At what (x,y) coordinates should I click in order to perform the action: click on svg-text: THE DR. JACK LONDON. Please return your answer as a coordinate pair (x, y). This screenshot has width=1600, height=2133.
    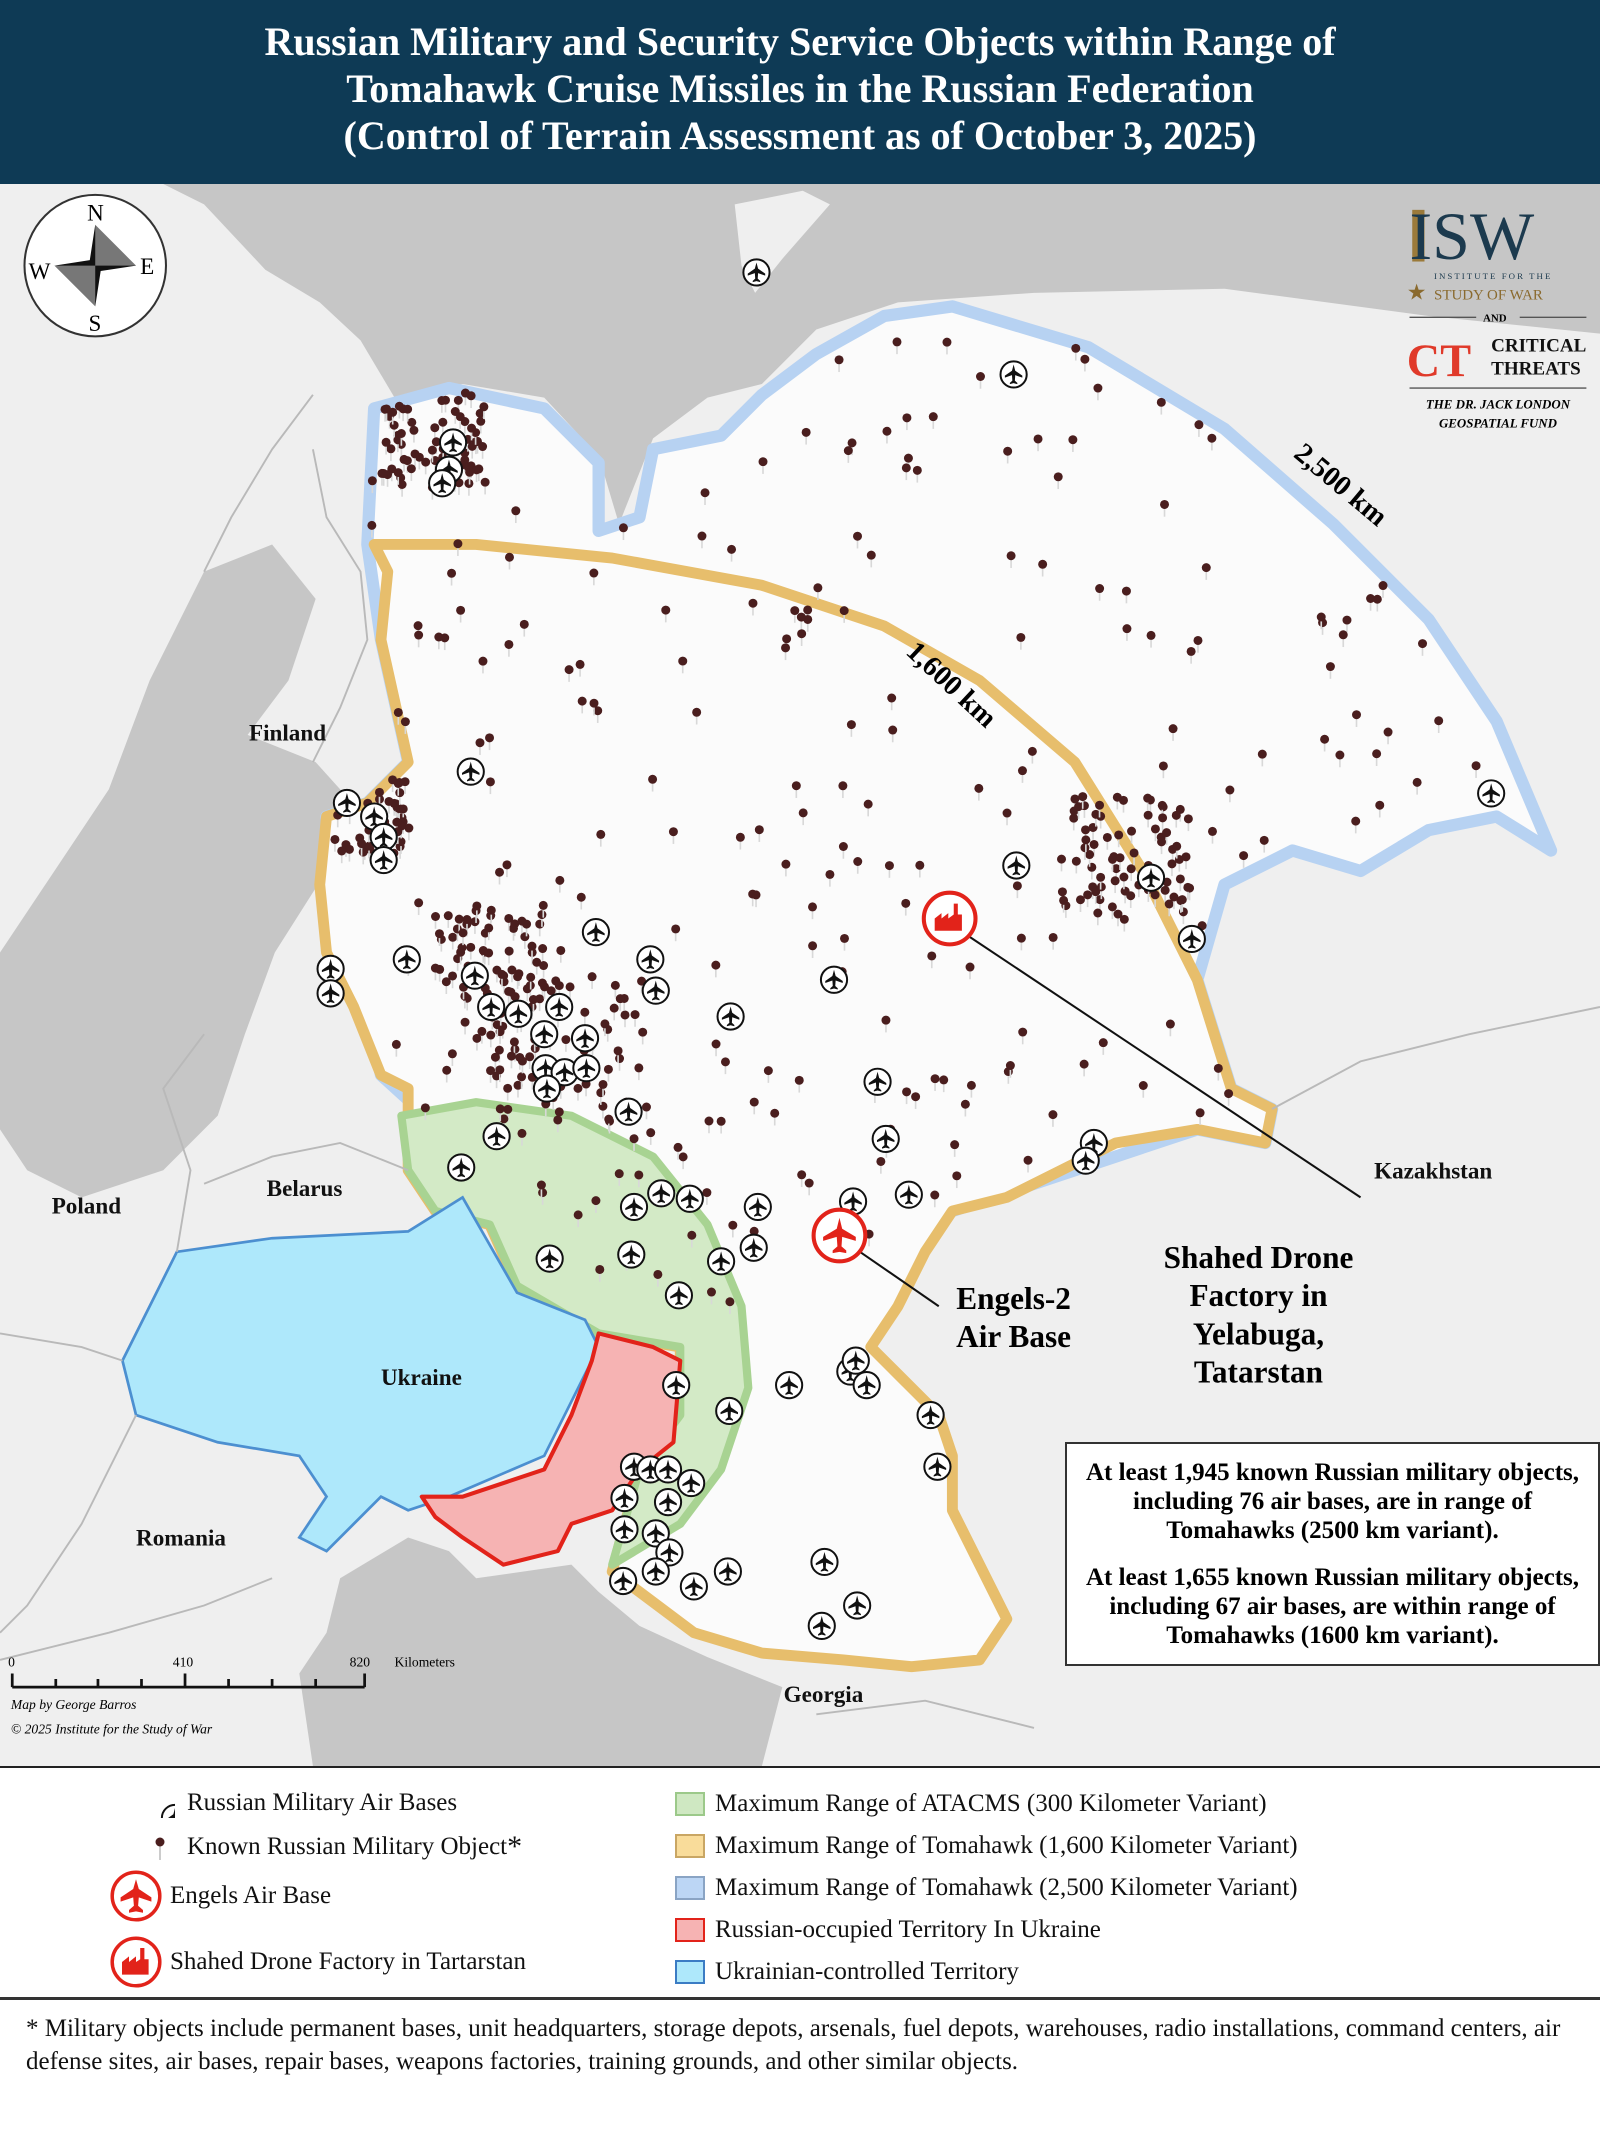
    Looking at the image, I should click on (1498, 403).